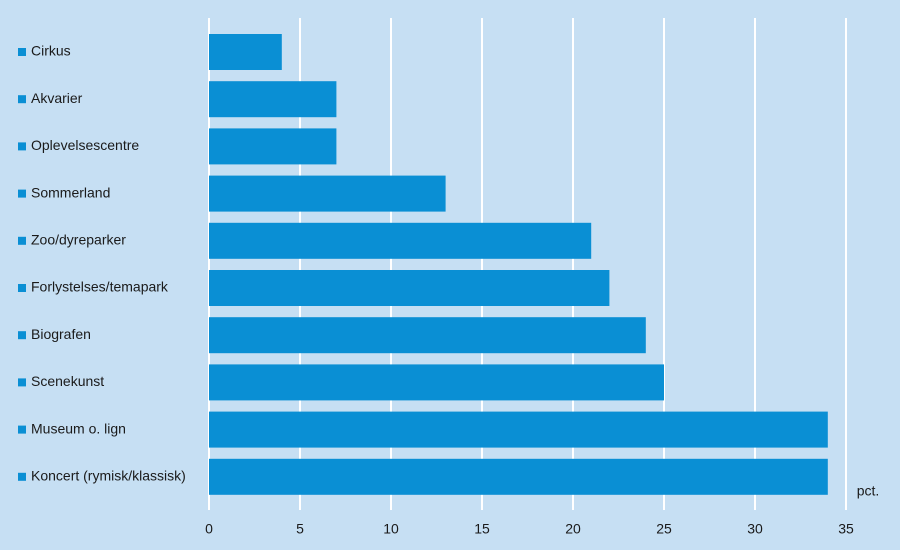 The height and width of the screenshot is (550, 900). Describe the element at coordinates (482, 529) in the screenshot. I see `x-tick-label: 15` at that location.